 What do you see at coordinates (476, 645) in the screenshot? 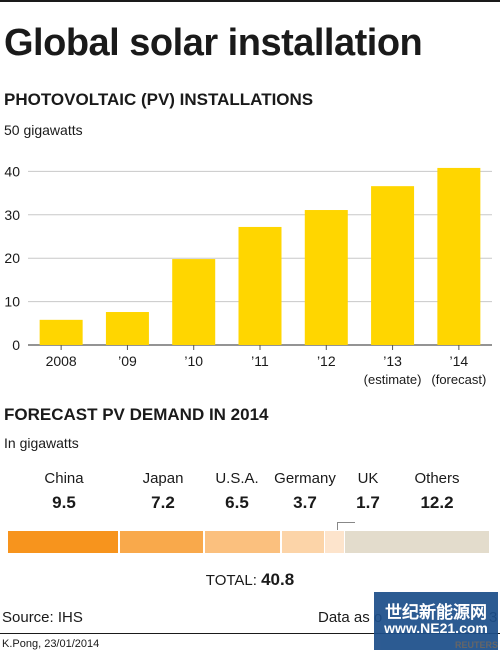
I see `reuters-logo: REUTERS` at bounding box center [476, 645].